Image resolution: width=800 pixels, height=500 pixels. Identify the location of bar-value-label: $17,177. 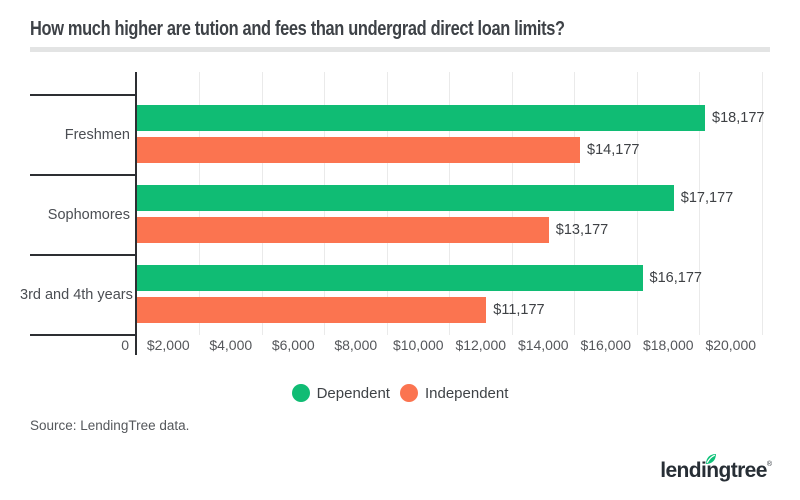
(707, 198).